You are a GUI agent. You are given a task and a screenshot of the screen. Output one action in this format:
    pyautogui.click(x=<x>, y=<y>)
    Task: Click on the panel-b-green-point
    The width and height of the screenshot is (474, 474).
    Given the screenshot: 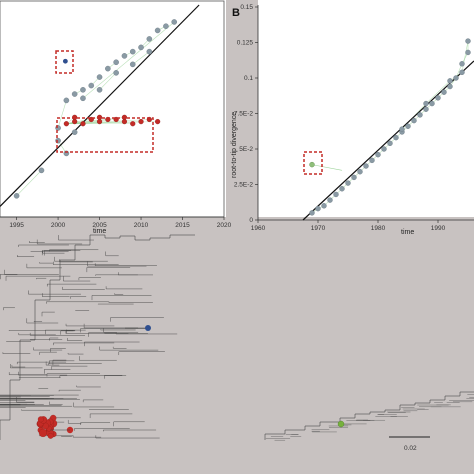 What is the action you would take?
    pyautogui.click(x=312, y=164)
    